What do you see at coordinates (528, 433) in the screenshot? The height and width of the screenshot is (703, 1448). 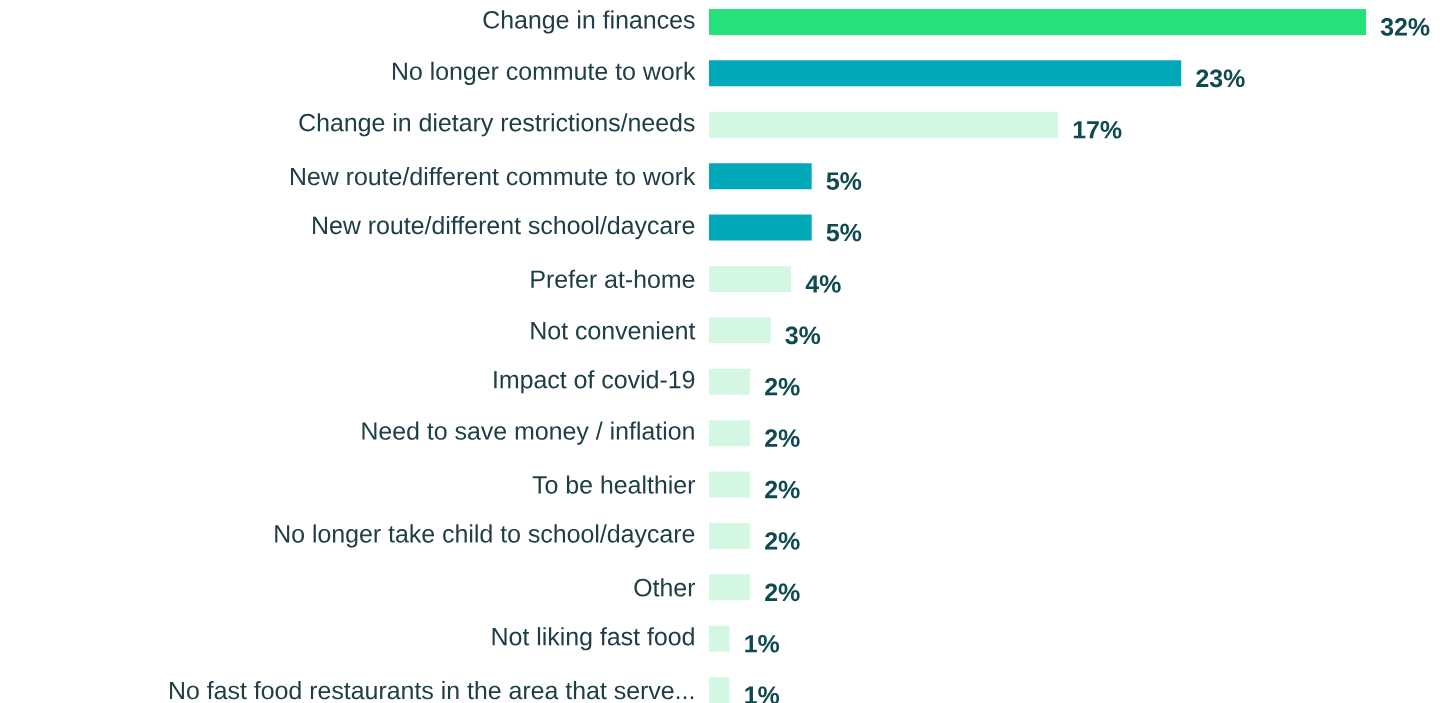 I see `y-tick-label: Need to save money / inflation` at bounding box center [528, 433].